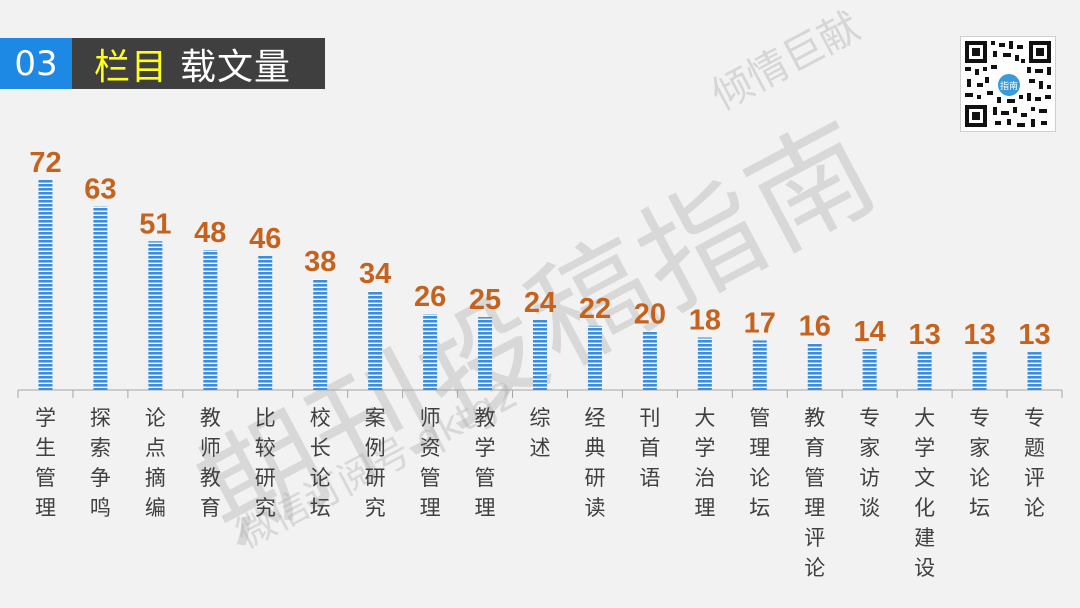 This screenshot has width=1080, height=608. I want to click on qr-logo-icon: 指南, so click(1009, 85).